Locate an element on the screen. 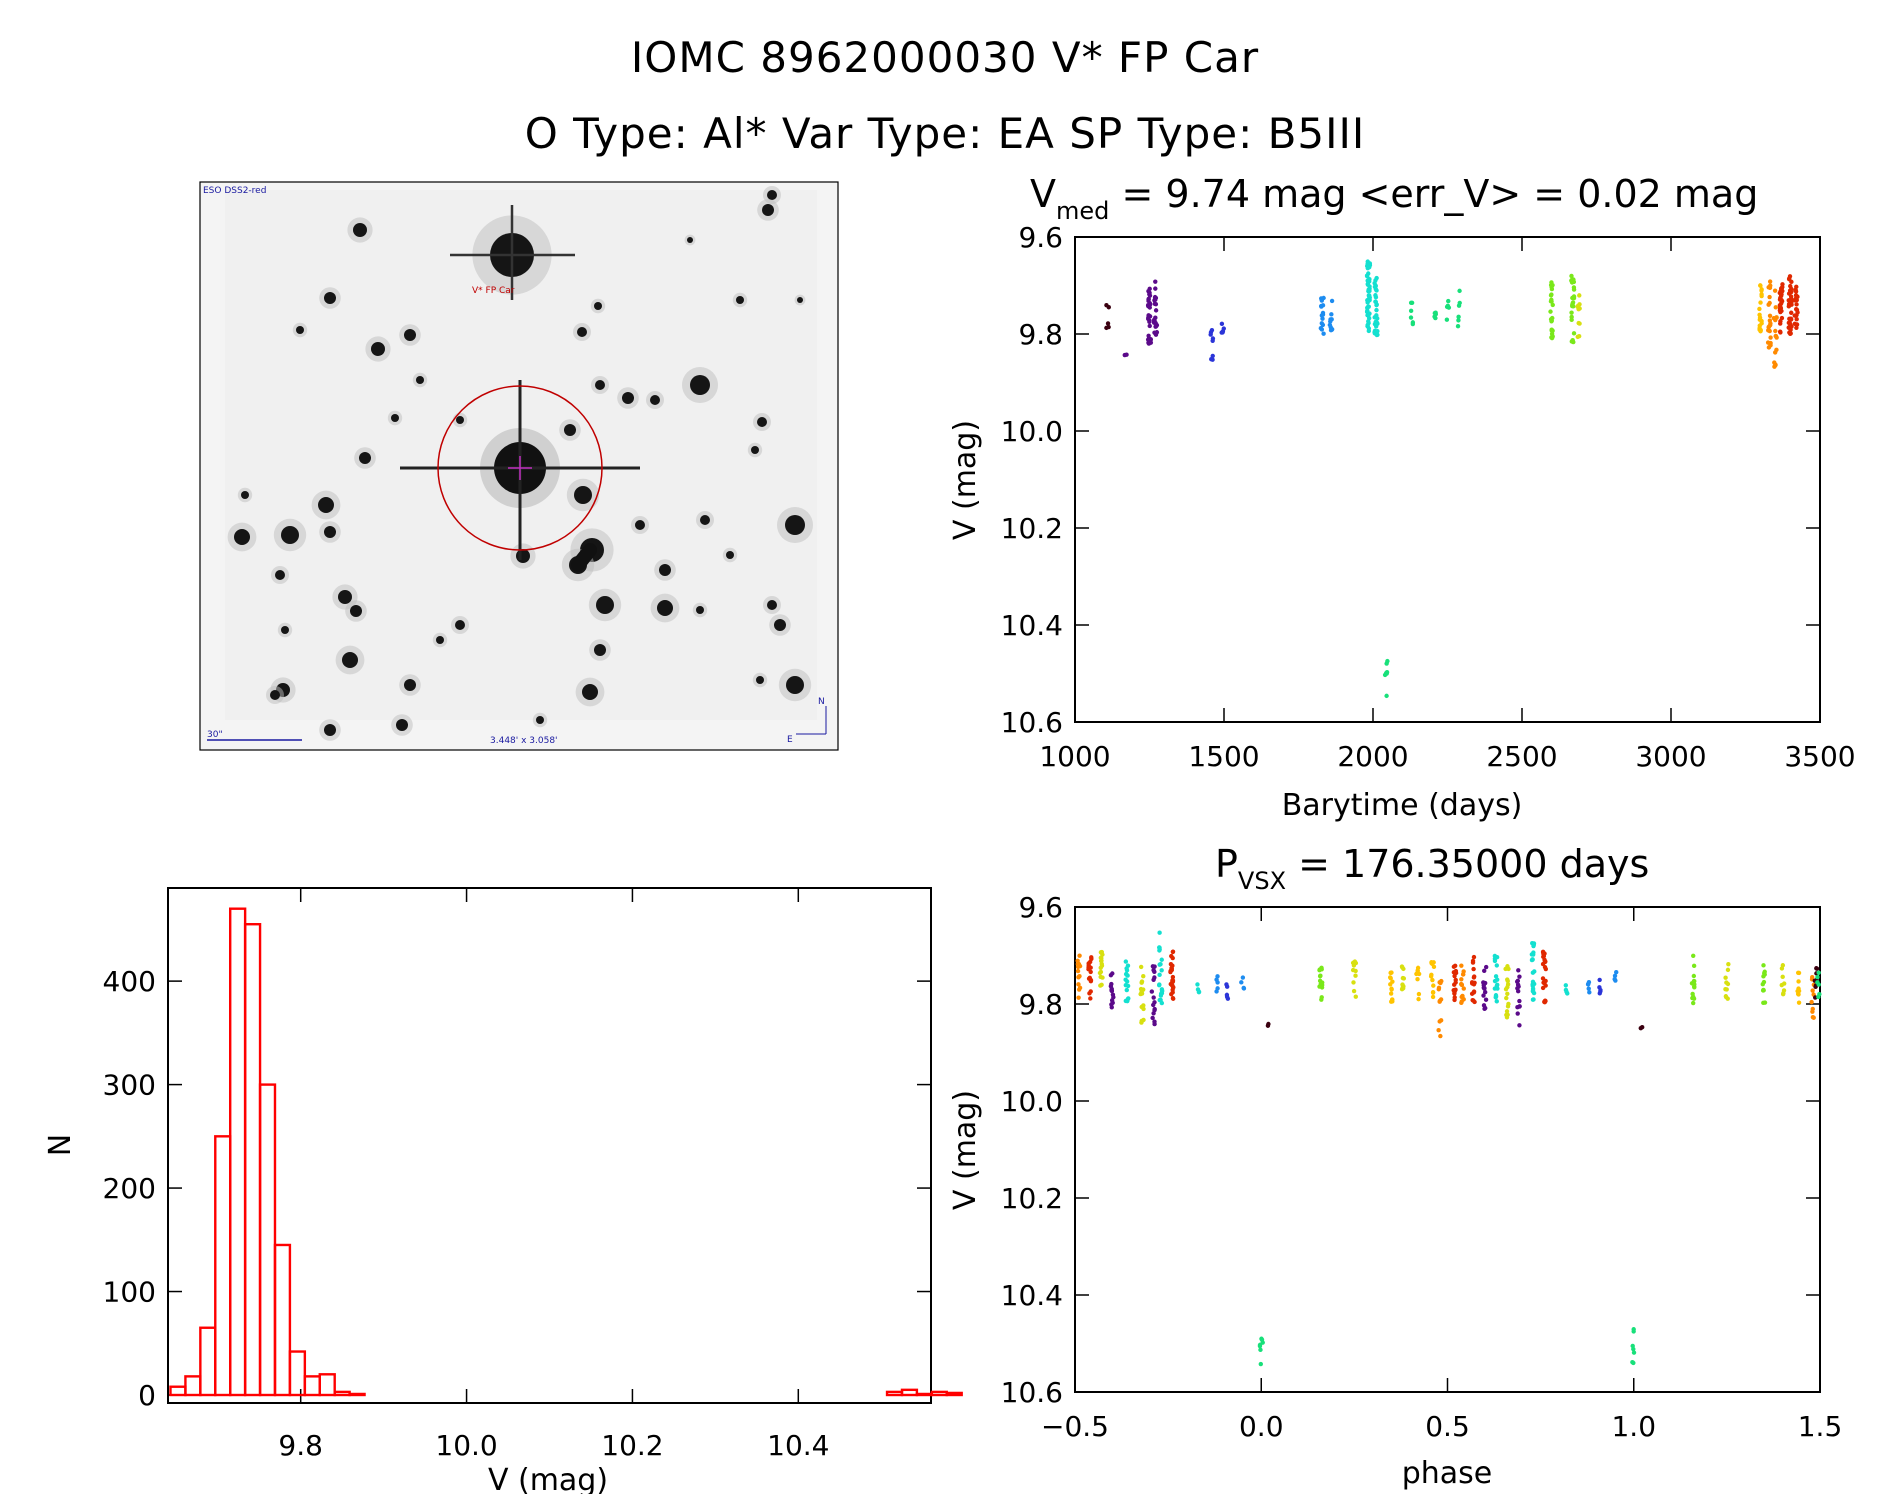 This screenshot has width=1889, height=1494. phased-ytick-label: 10.0 is located at coordinates (1032, 1101).